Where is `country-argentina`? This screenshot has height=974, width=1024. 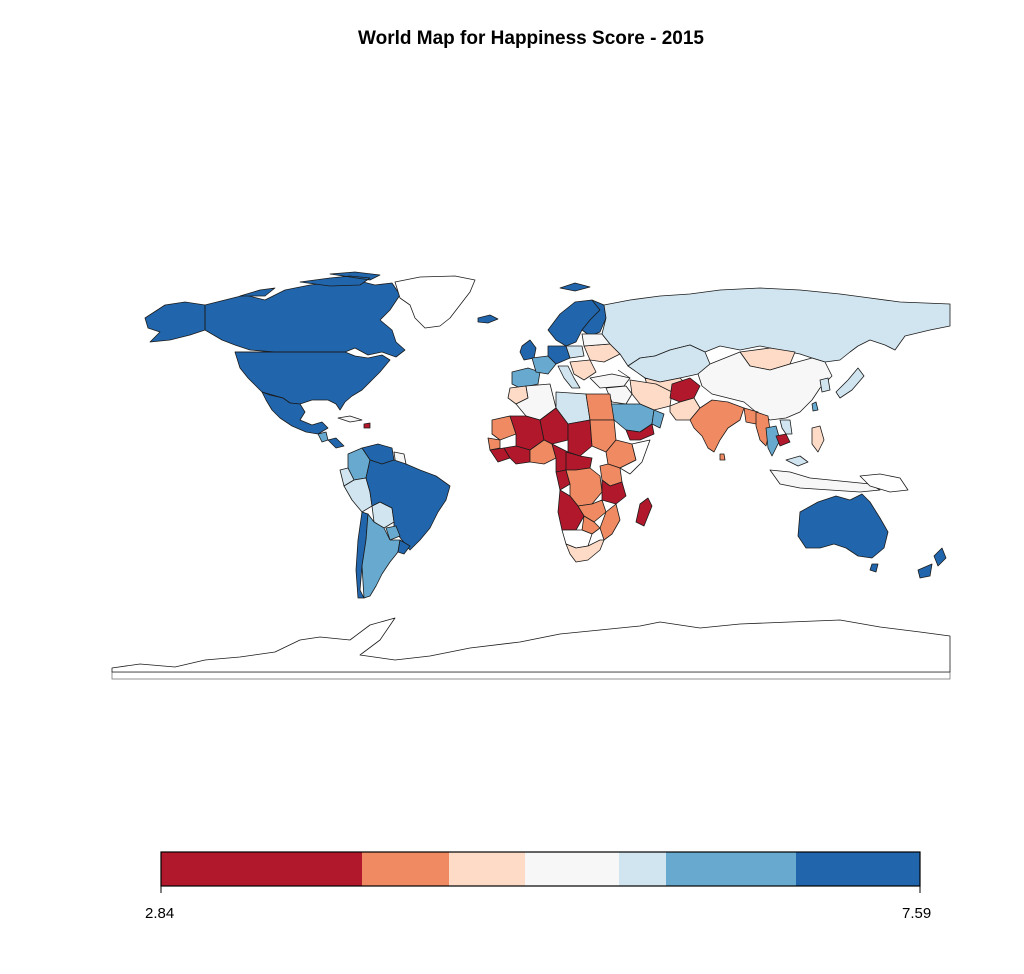 country-argentina is located at coordinates (381, 556).